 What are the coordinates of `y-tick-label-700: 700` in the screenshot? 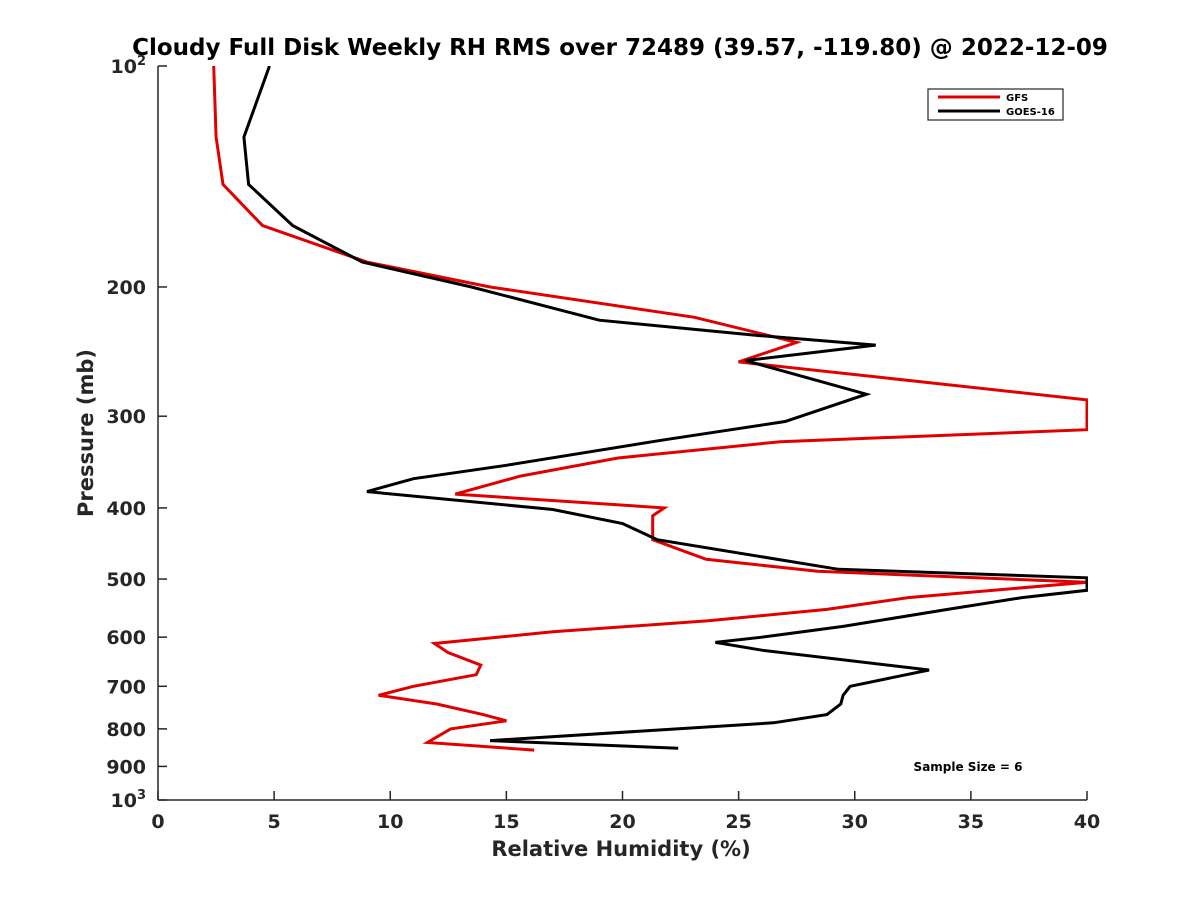 It's located at (126, 687).